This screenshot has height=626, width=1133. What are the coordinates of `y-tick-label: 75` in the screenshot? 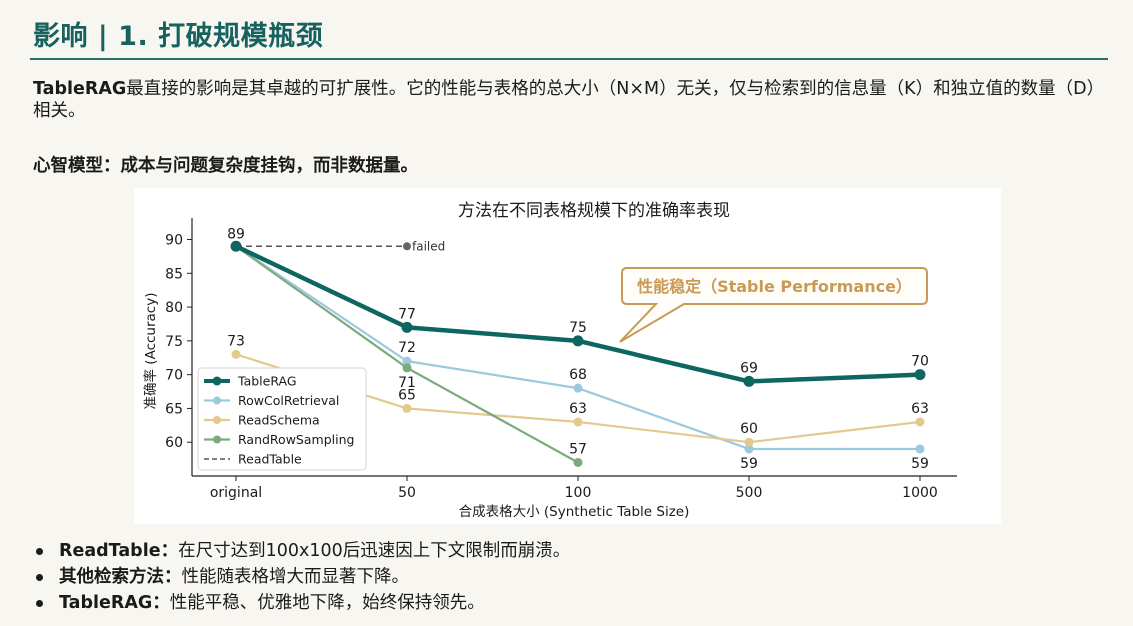 It's located at (174, 342).